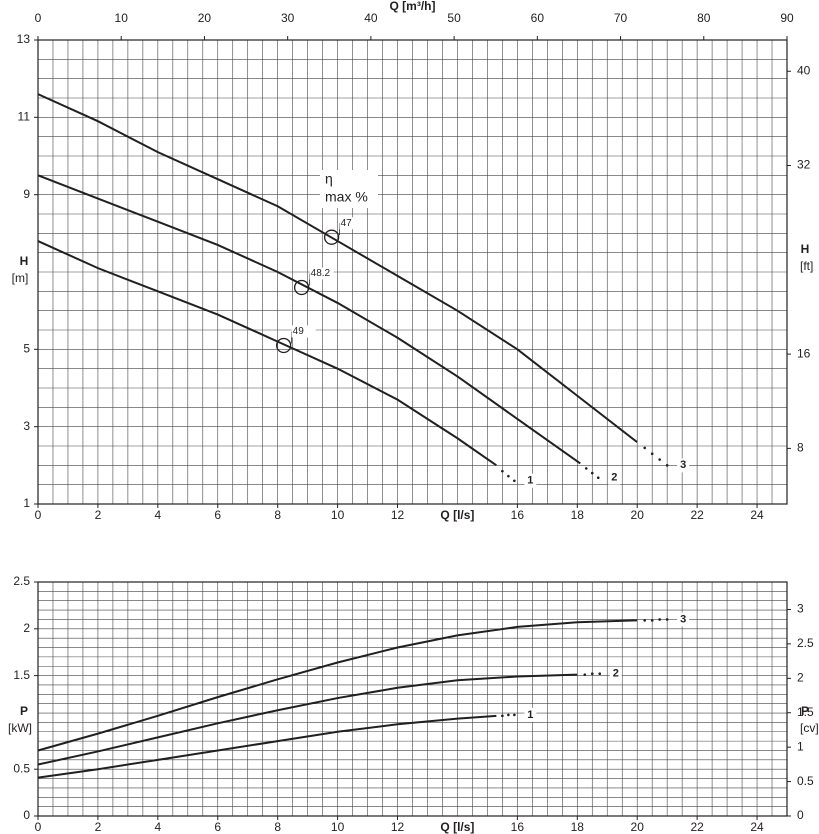  I want to click on y-tick-label: 0, so click(26, 815).